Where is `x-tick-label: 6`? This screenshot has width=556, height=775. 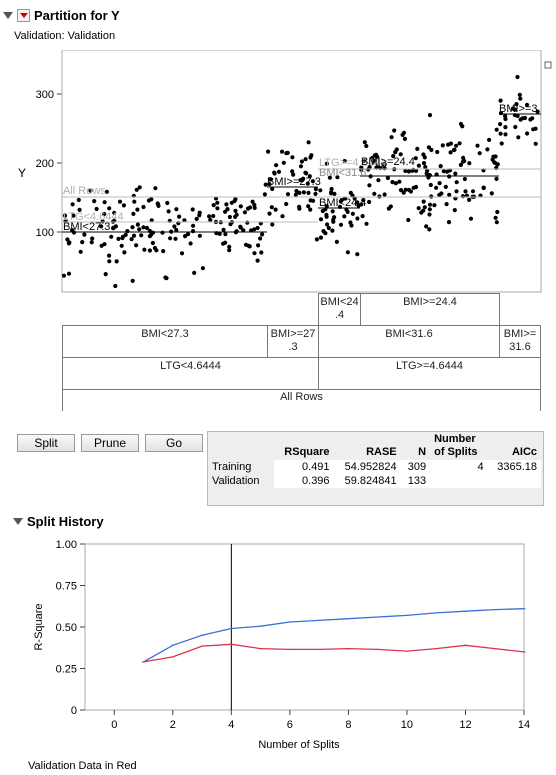
x-tick-label: 6 is located at coordinates (290, 725).